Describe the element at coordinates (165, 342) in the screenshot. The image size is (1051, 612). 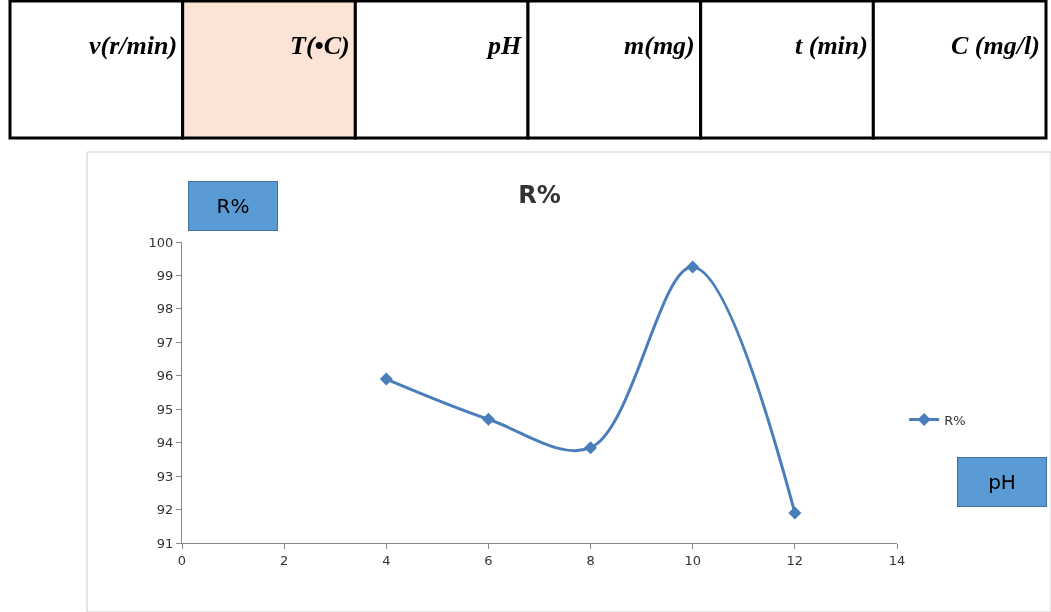
I see `y-tick-label: 97` at that location.